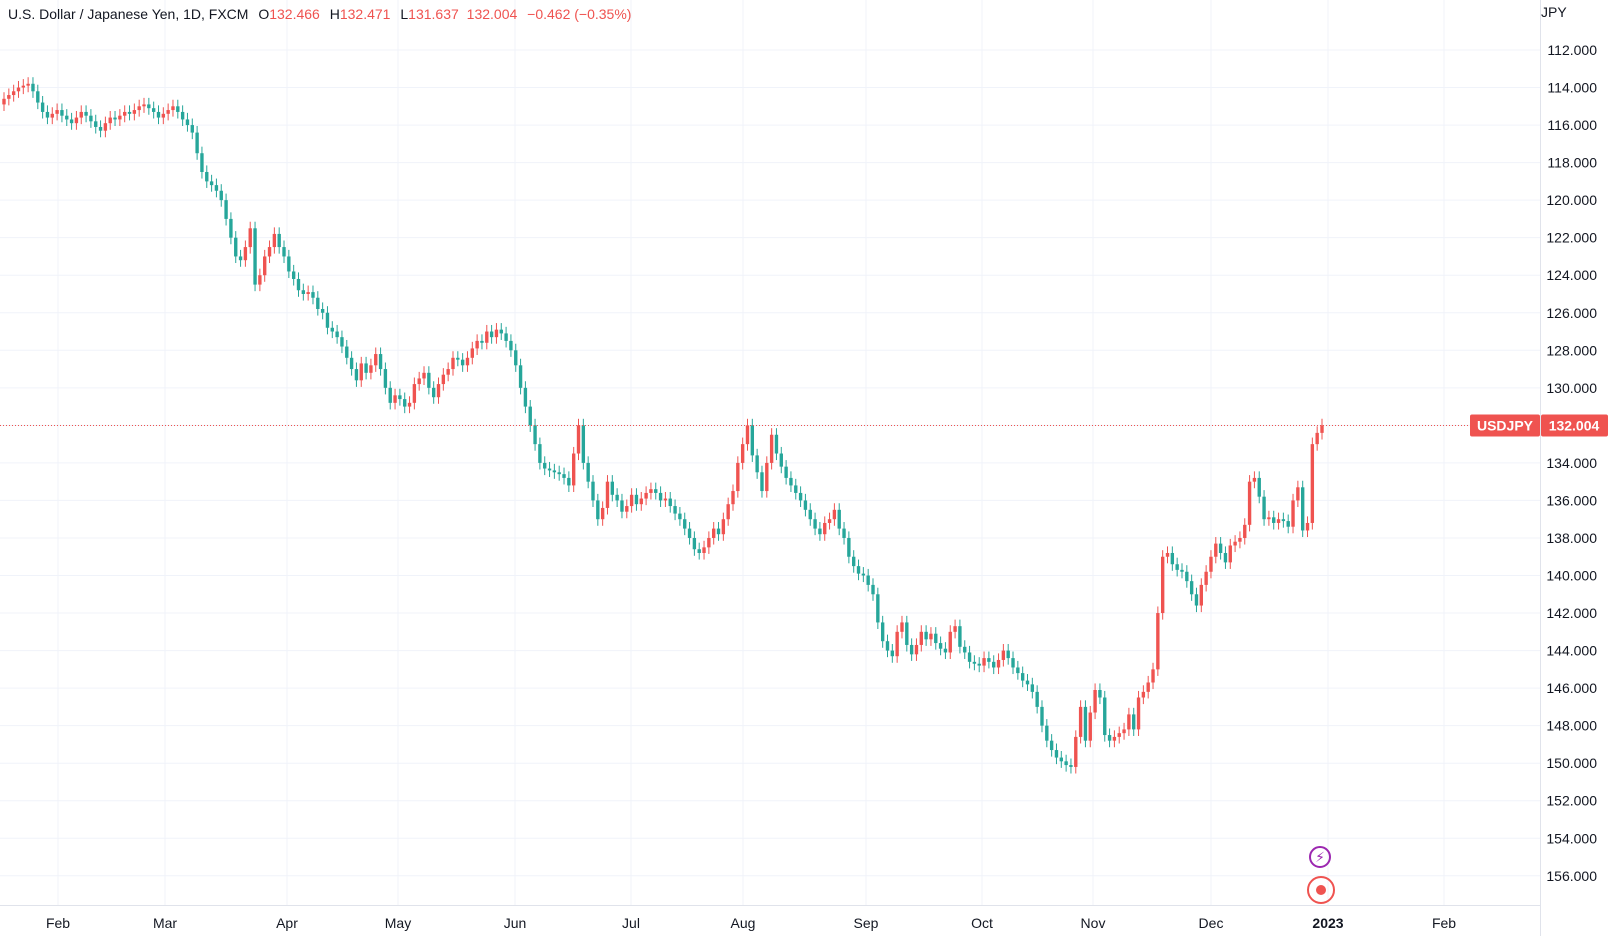 The image size is (1610, 936). What do you see at coordinates (1539, 425) in the screenshot?
I see `price-tag: USDJPY 132.004` at bounding box center [1539, 425].